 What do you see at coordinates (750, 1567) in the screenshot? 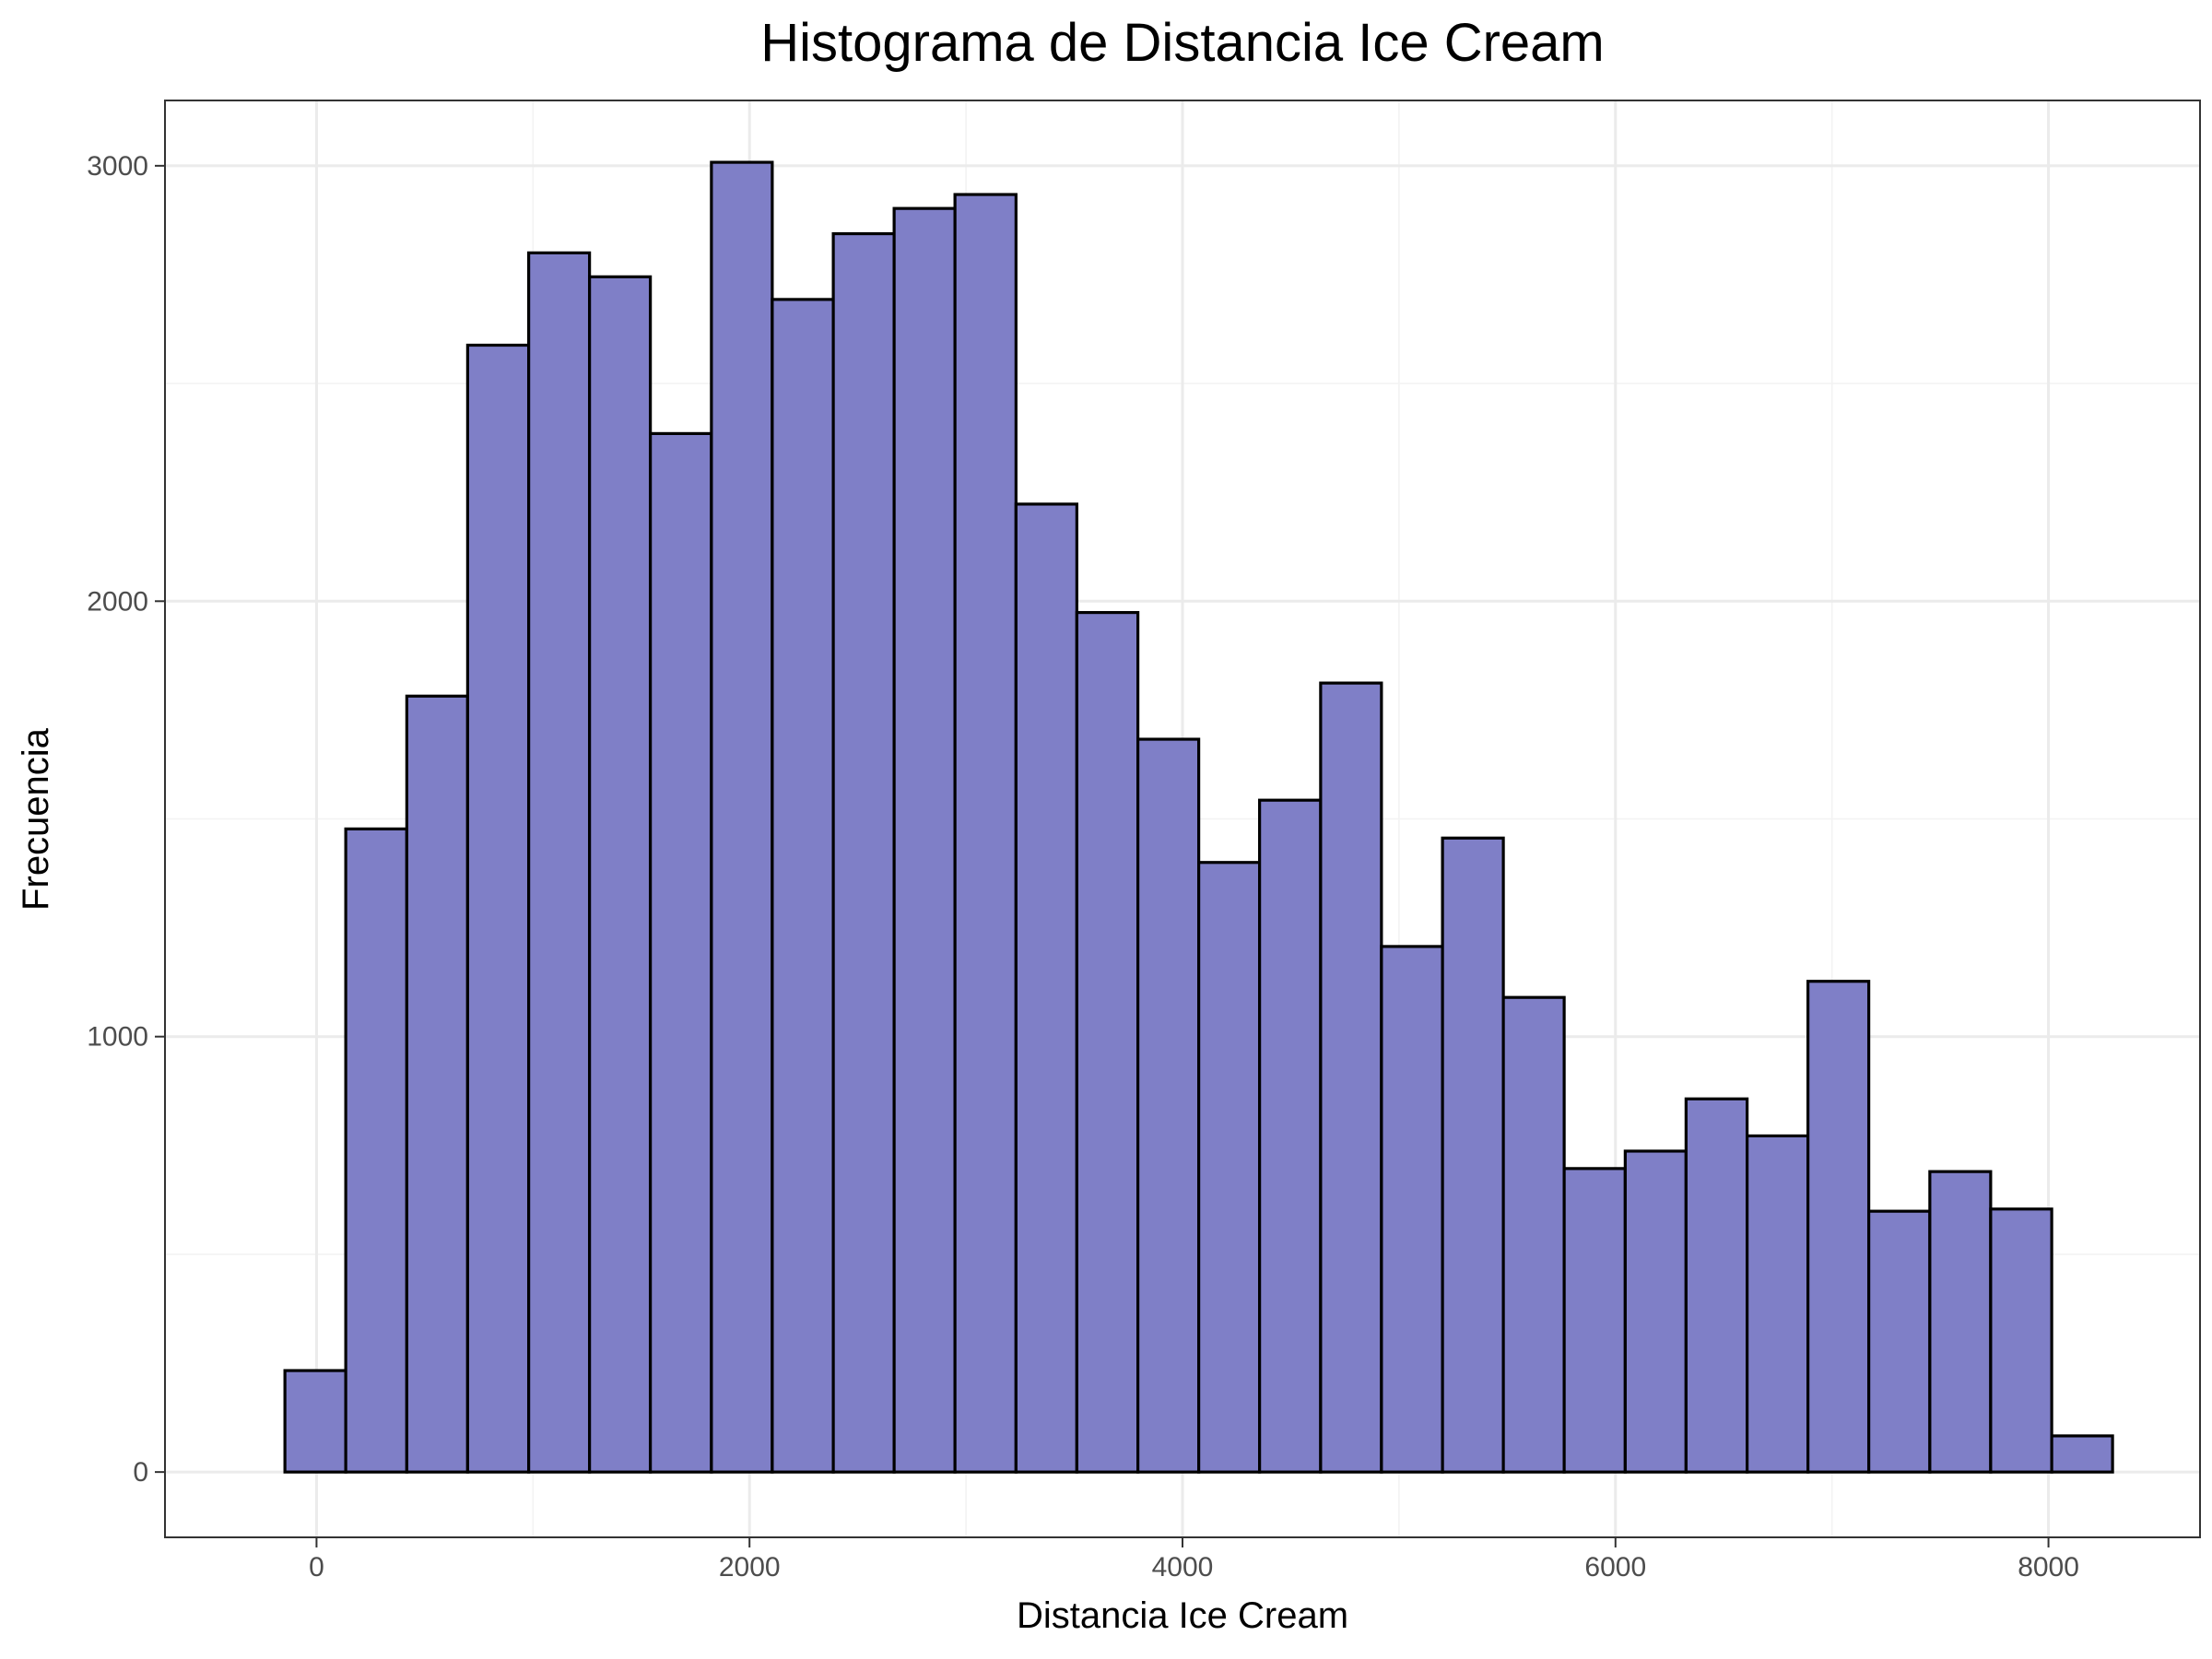
I see `x-tick-label: 2000` at bounding box center [750, 1567].